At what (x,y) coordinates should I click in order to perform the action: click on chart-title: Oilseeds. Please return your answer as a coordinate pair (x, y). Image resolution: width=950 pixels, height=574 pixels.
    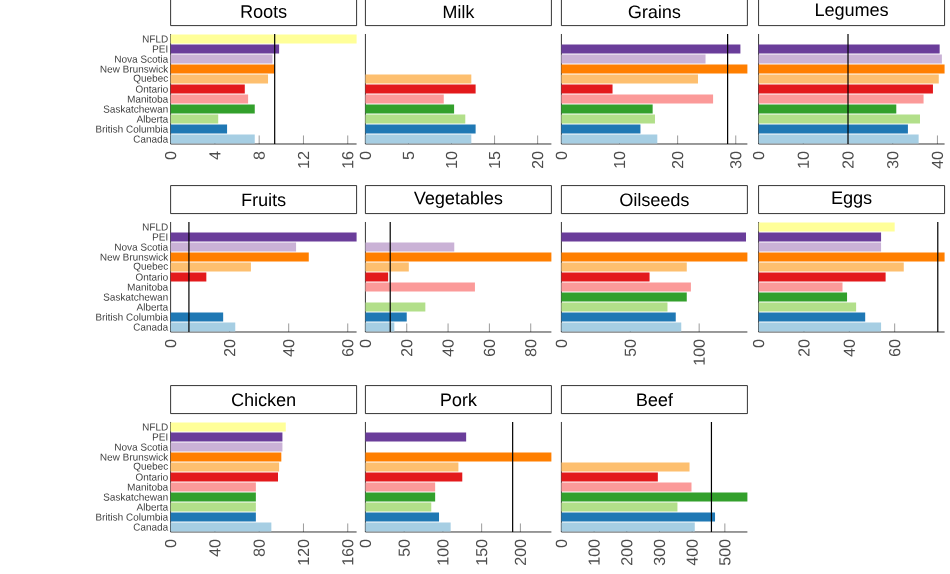
    Looking at the image, I should click on (654, 199).